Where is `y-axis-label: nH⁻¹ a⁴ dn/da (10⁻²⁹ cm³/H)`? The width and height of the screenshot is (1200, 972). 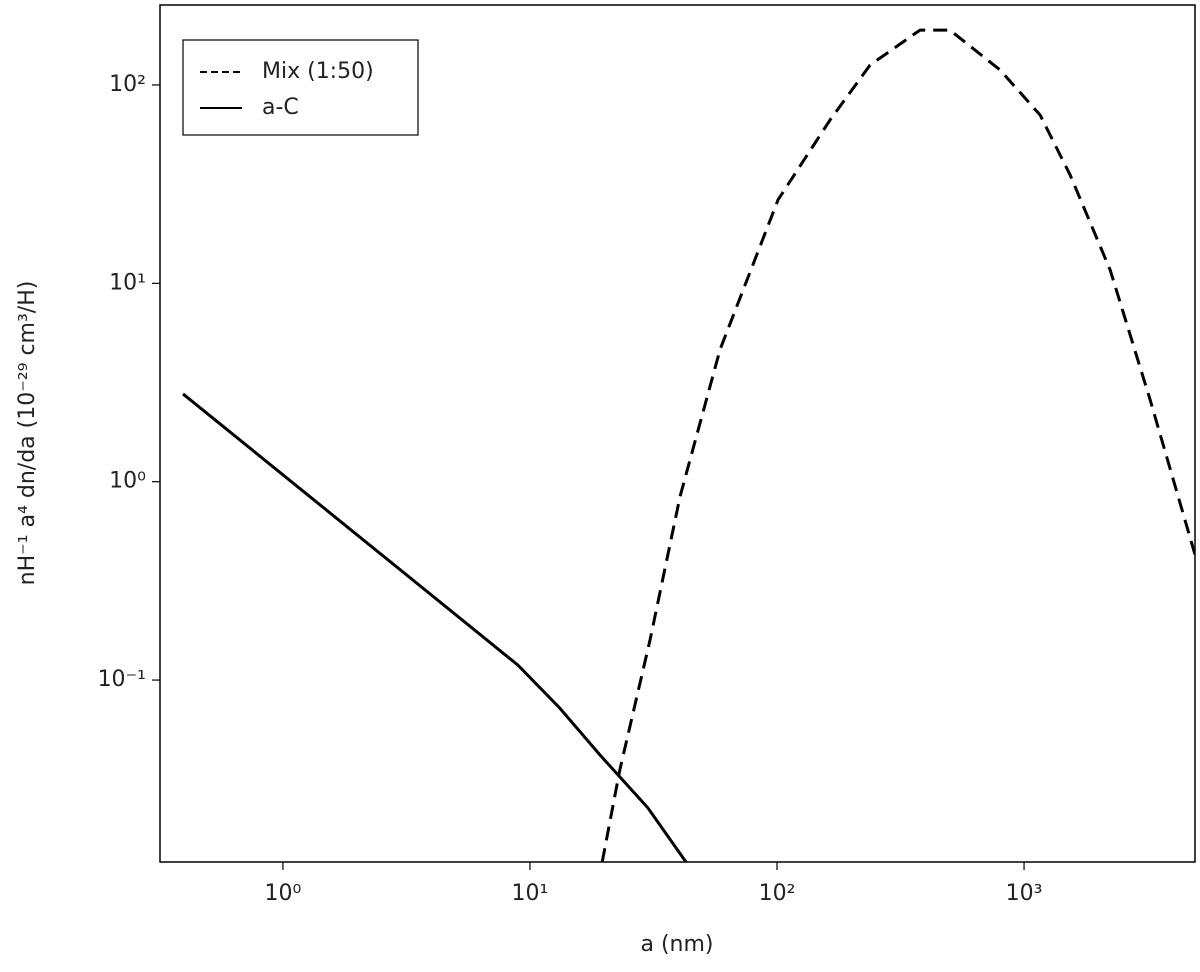 y-axis-label: nH⁻¹ a⁴ dn/da (10⁻²⁹ cm³/H) is located at coordinates (27, 433).